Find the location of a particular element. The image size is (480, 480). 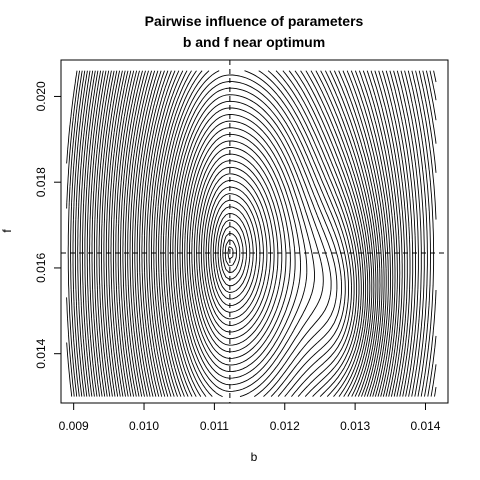

y-tick-label: 0.018 is located at coordinates (41, 182).